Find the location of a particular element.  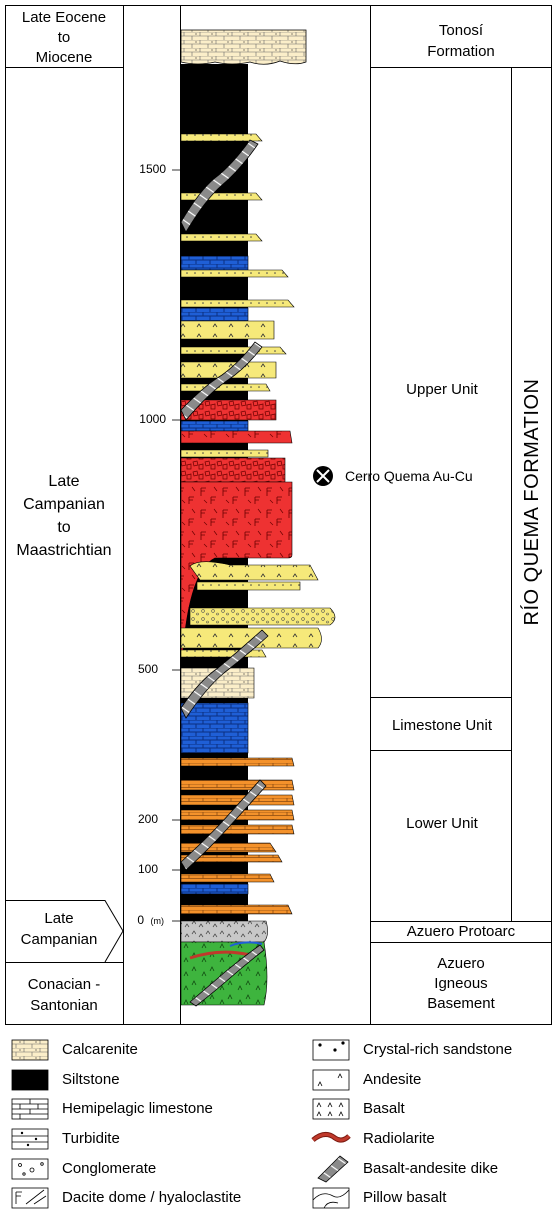

legend-label-pillow: Pillow basalt is located at coordinates (405, 1197).